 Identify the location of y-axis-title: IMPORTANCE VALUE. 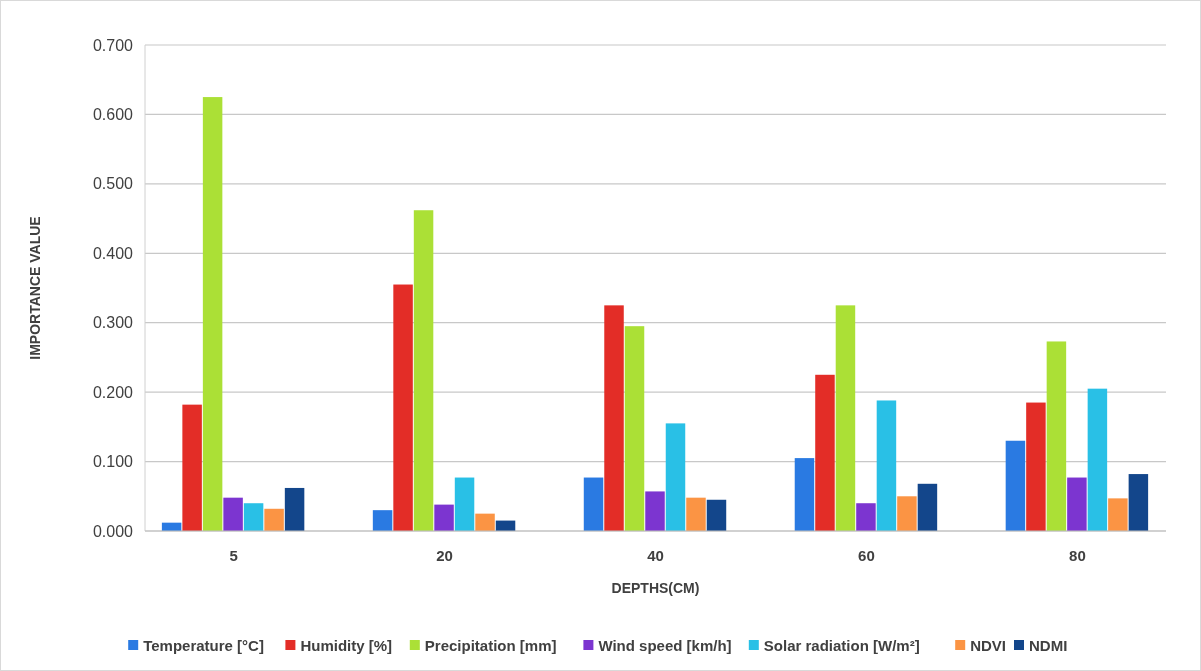
(35, 288).